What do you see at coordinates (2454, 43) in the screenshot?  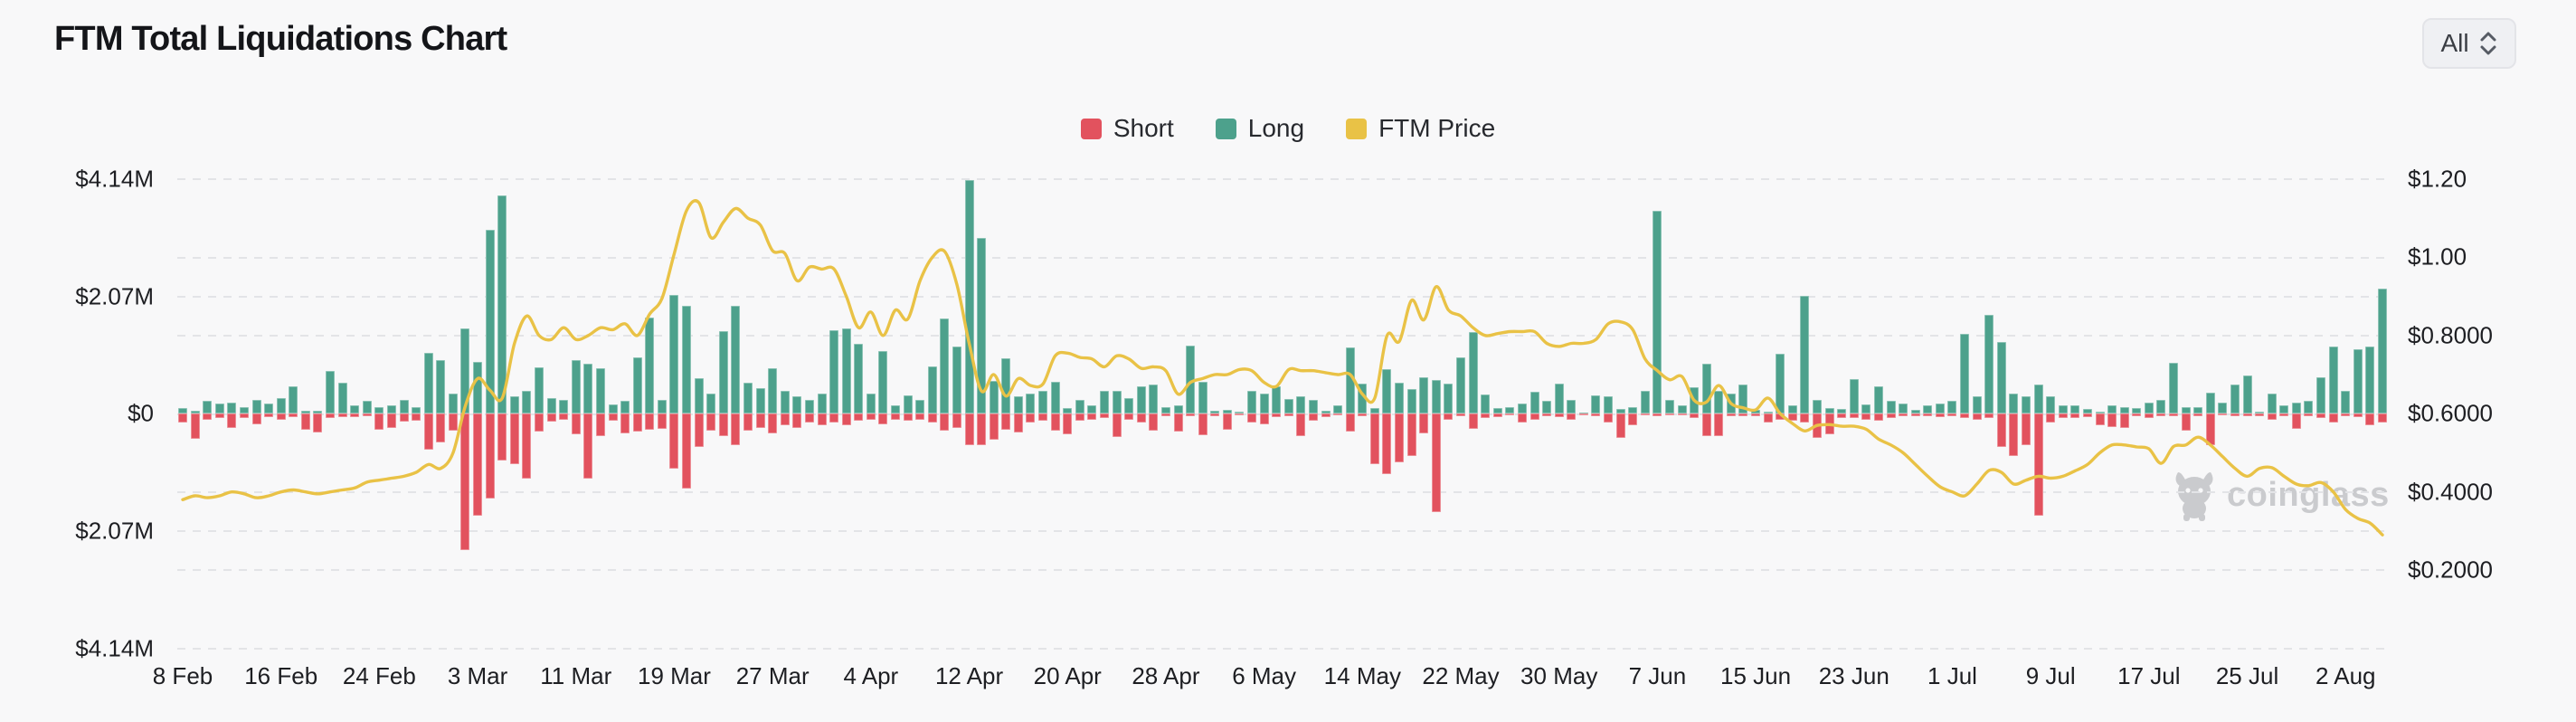 I see `range-selector-value: All` at bounding box center [2454, 43].